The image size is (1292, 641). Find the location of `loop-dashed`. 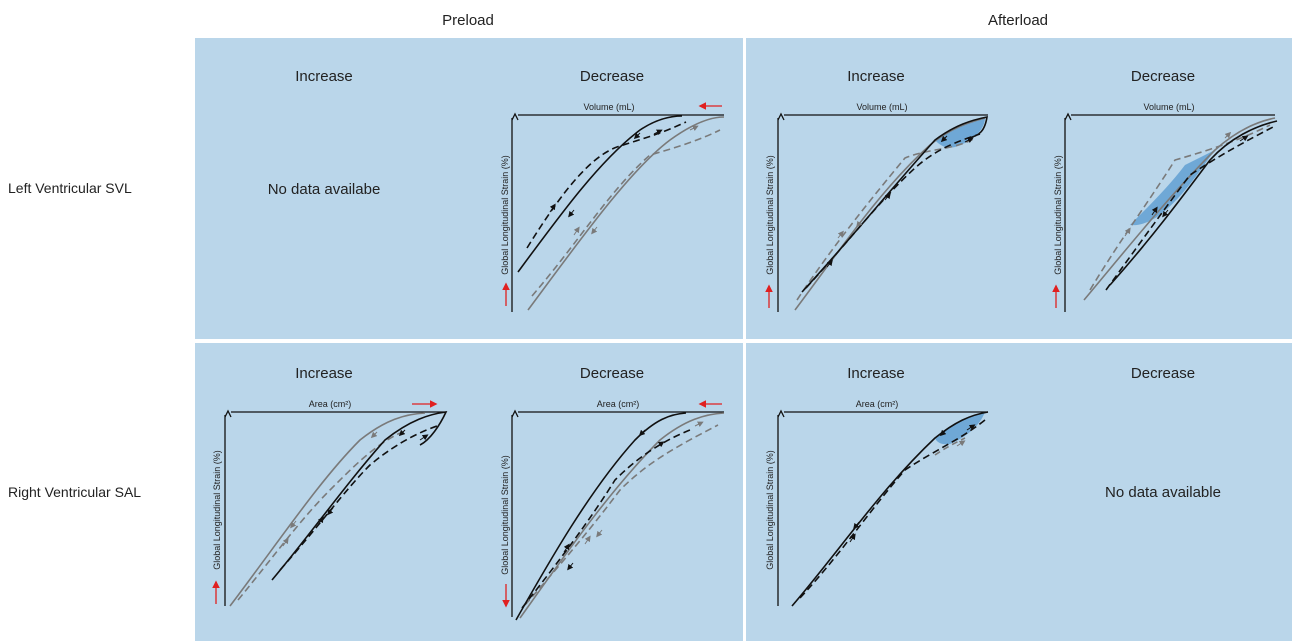

loop-dashed is located at coordinates (892, 509).